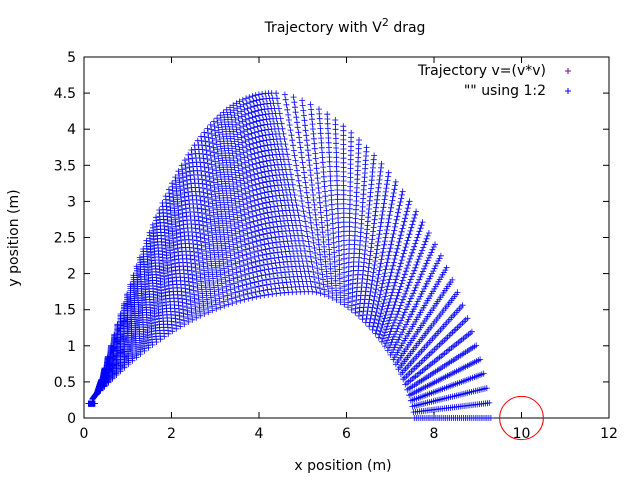  I want to click on y-tick-label: 4, so click(71, 130).